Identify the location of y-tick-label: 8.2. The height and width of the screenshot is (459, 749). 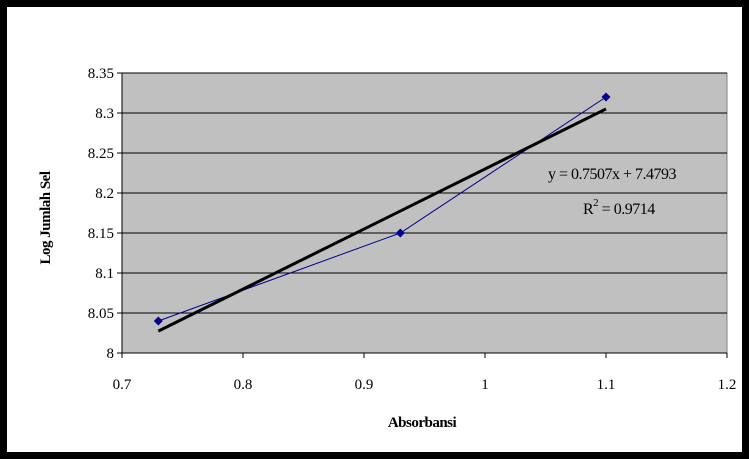
(104, 194).